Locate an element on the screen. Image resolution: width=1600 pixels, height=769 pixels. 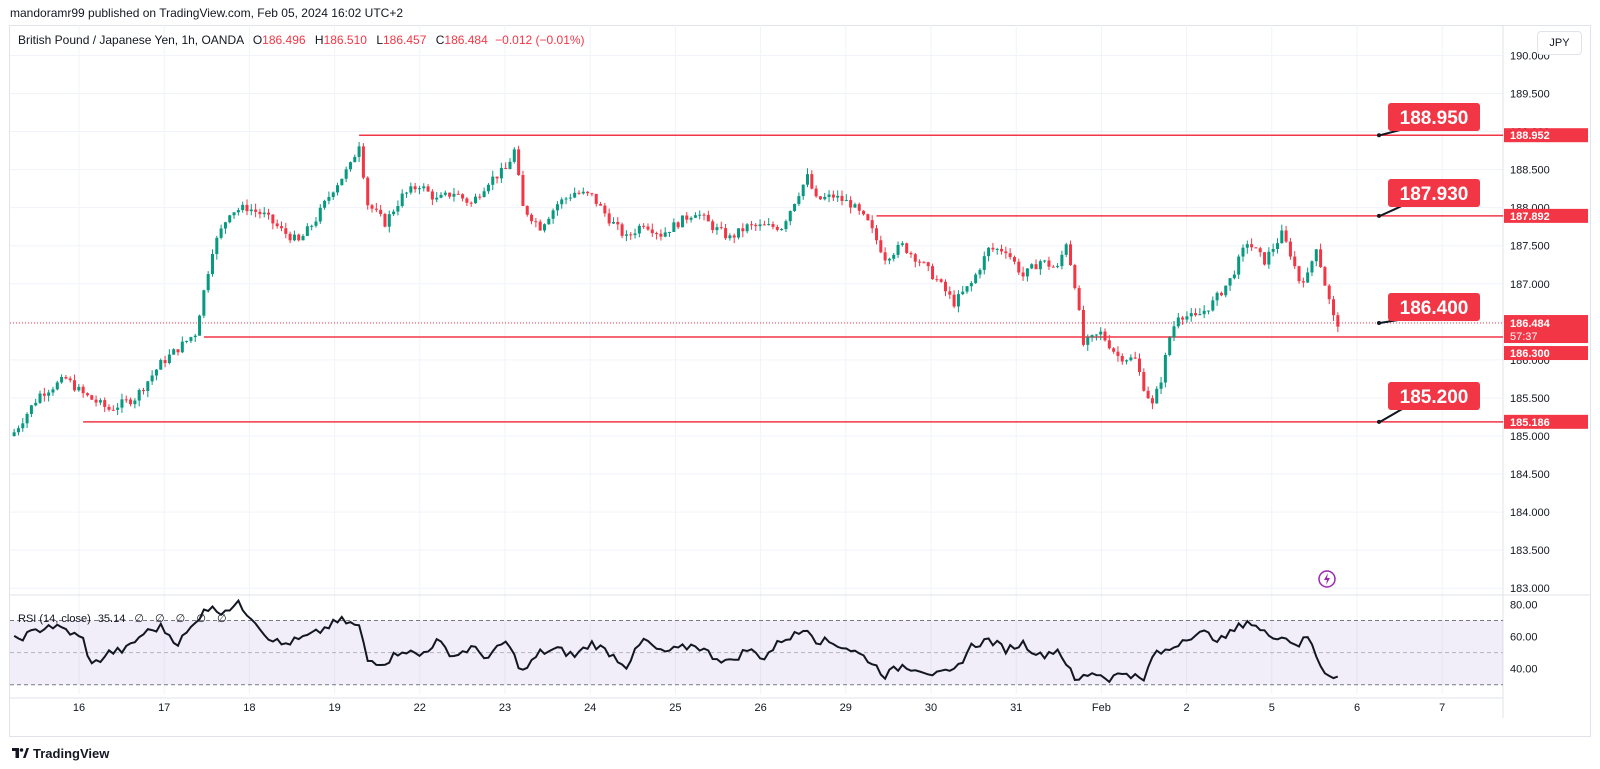
price-tick-label: 184.000 is located at coordinates (1530, 513).